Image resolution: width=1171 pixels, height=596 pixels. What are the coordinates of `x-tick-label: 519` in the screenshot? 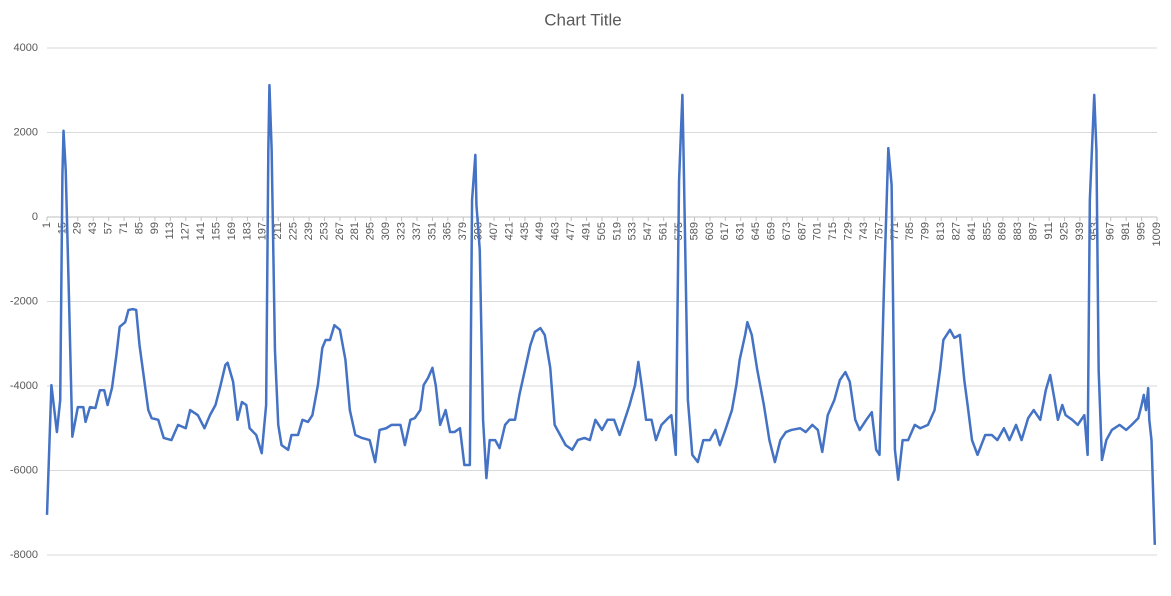 It's located at (617, 231).